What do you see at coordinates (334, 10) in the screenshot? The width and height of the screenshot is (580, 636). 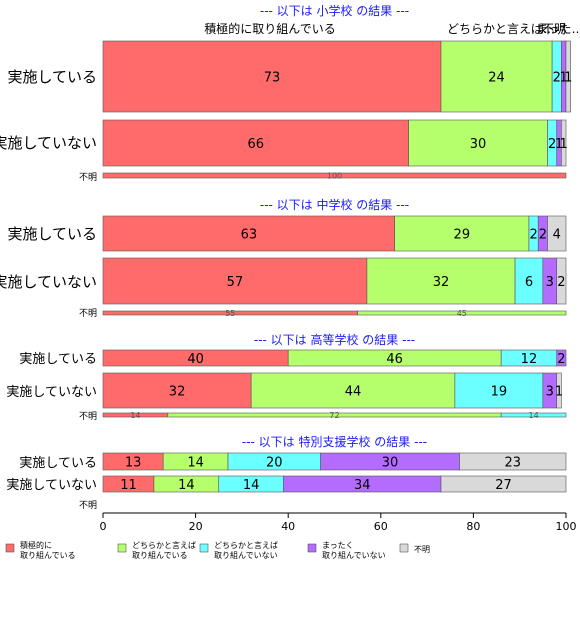 I see `panel-title: --- 以下は 小学校 の結果 ---` at bounding box center [334, 10].